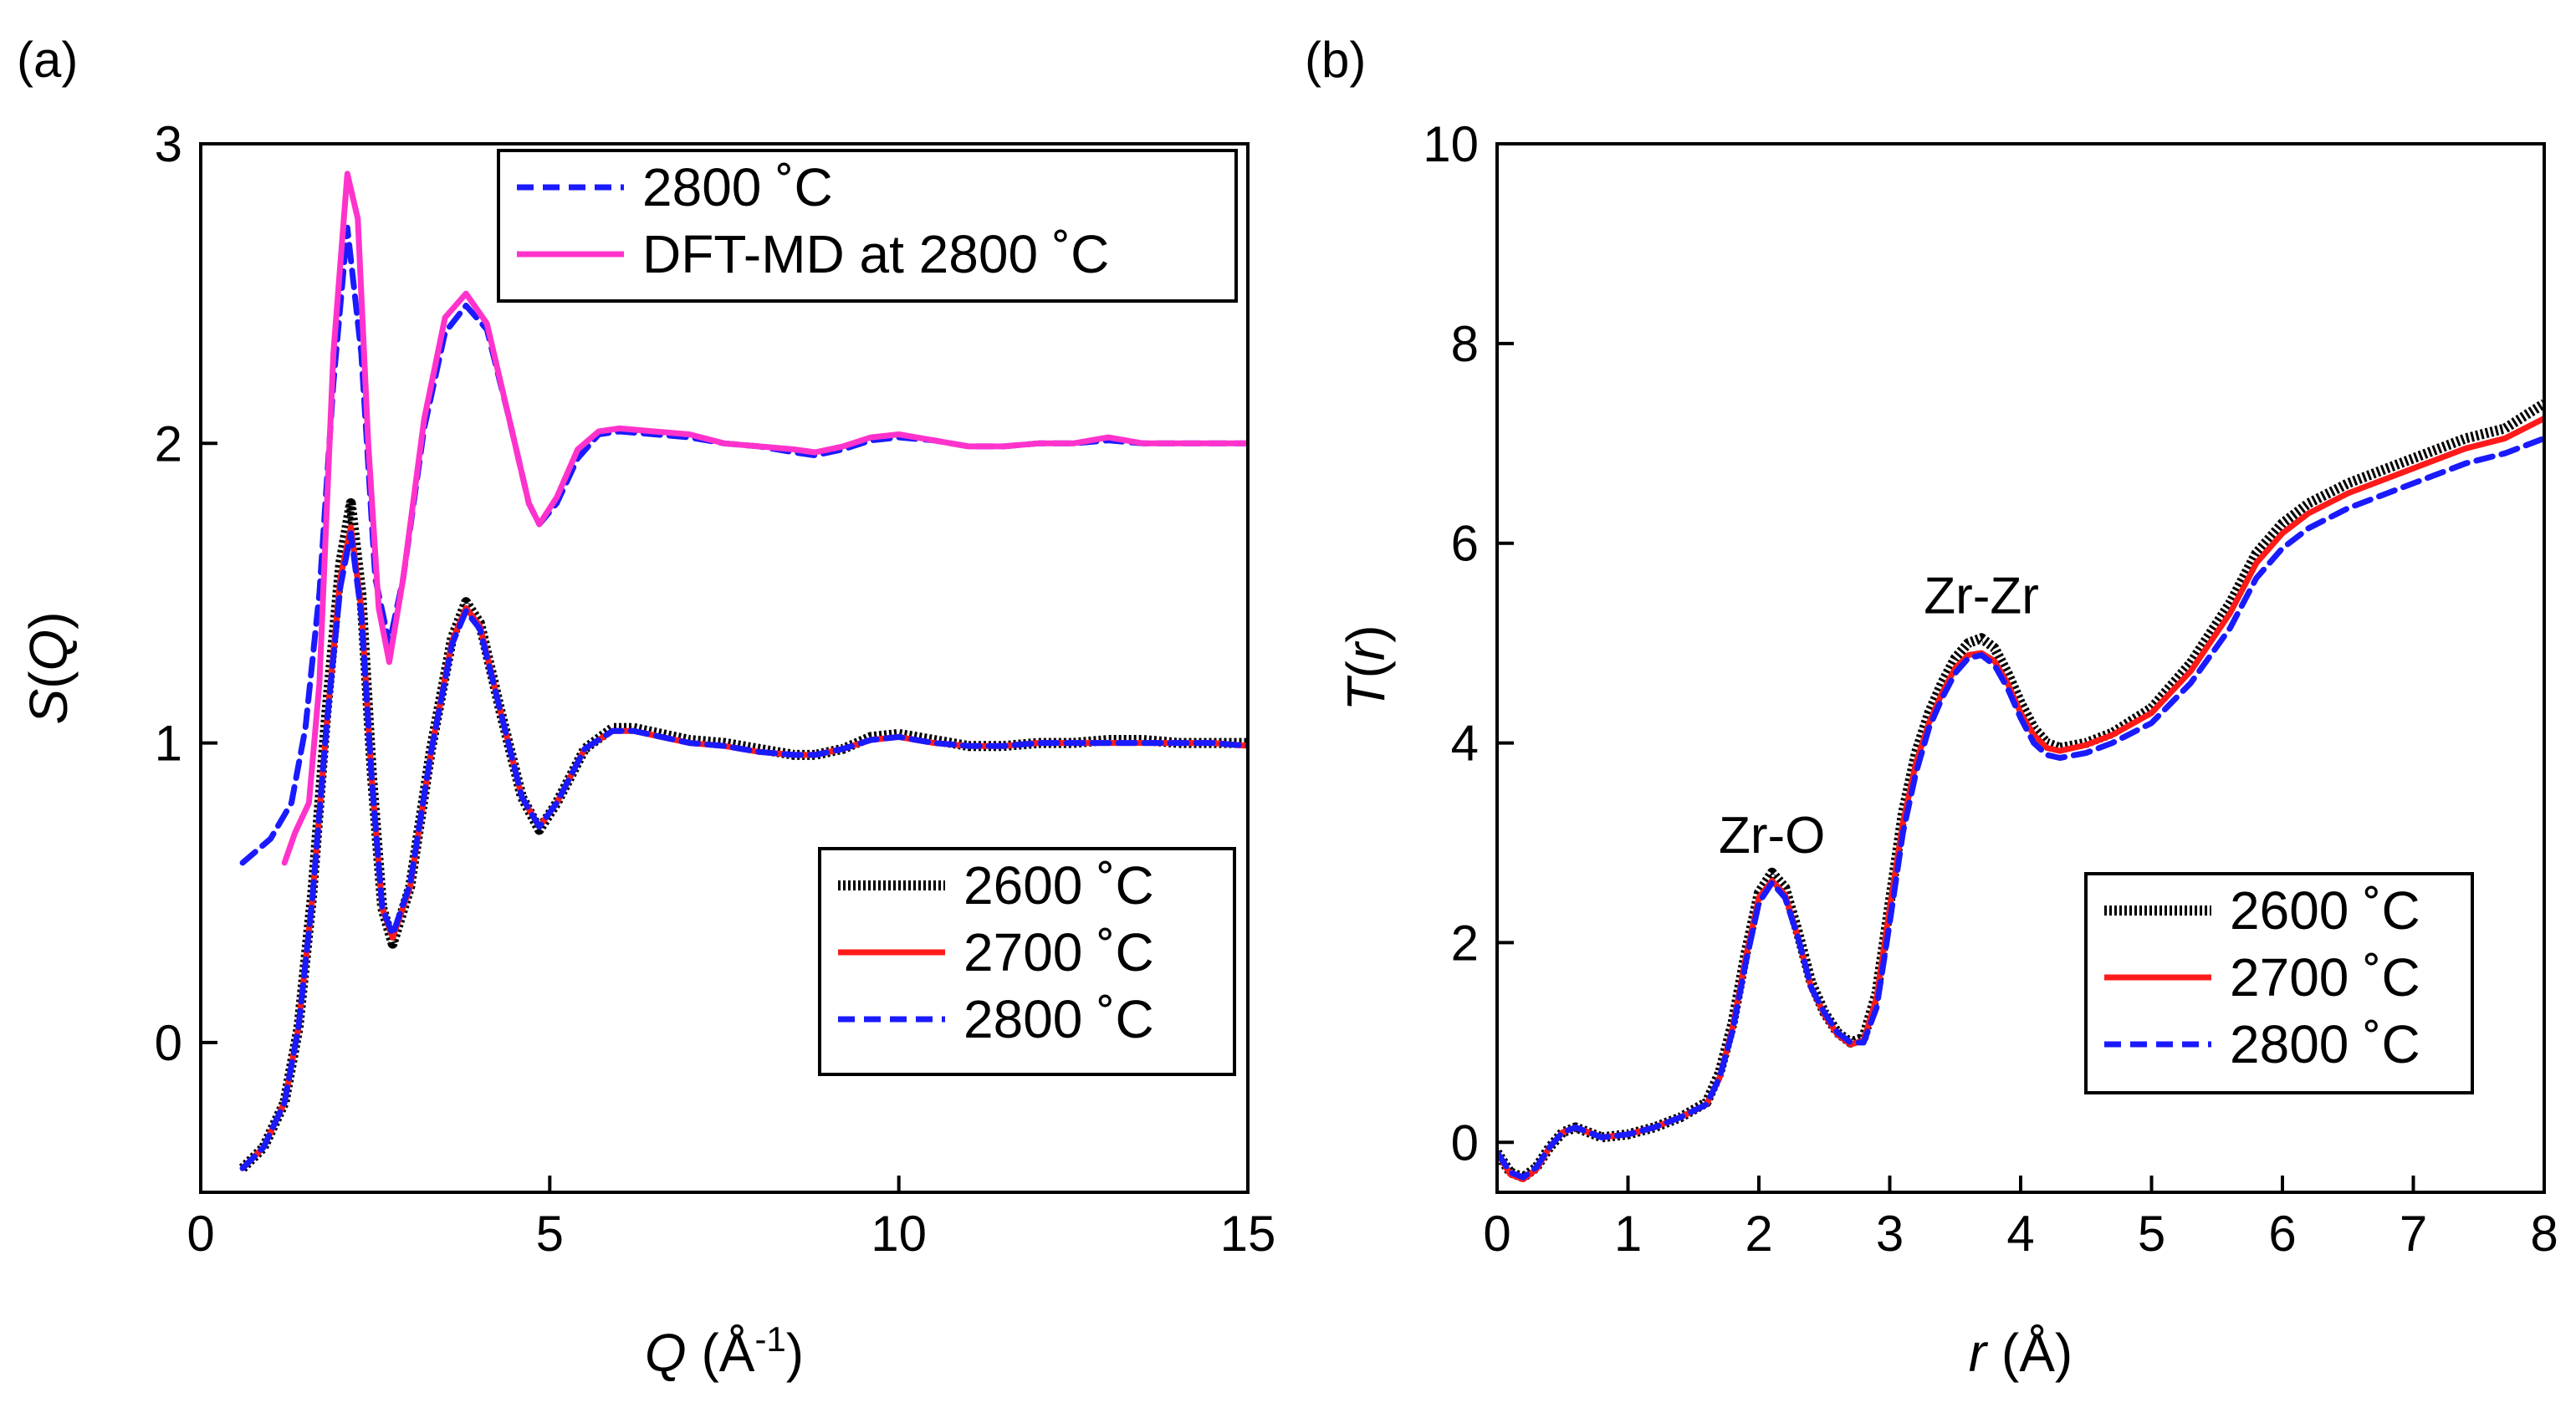 Image resolution: width=2576 pixels, height=1408 pixels. I want to click on y-tick-label: 3, so click(168, 144).